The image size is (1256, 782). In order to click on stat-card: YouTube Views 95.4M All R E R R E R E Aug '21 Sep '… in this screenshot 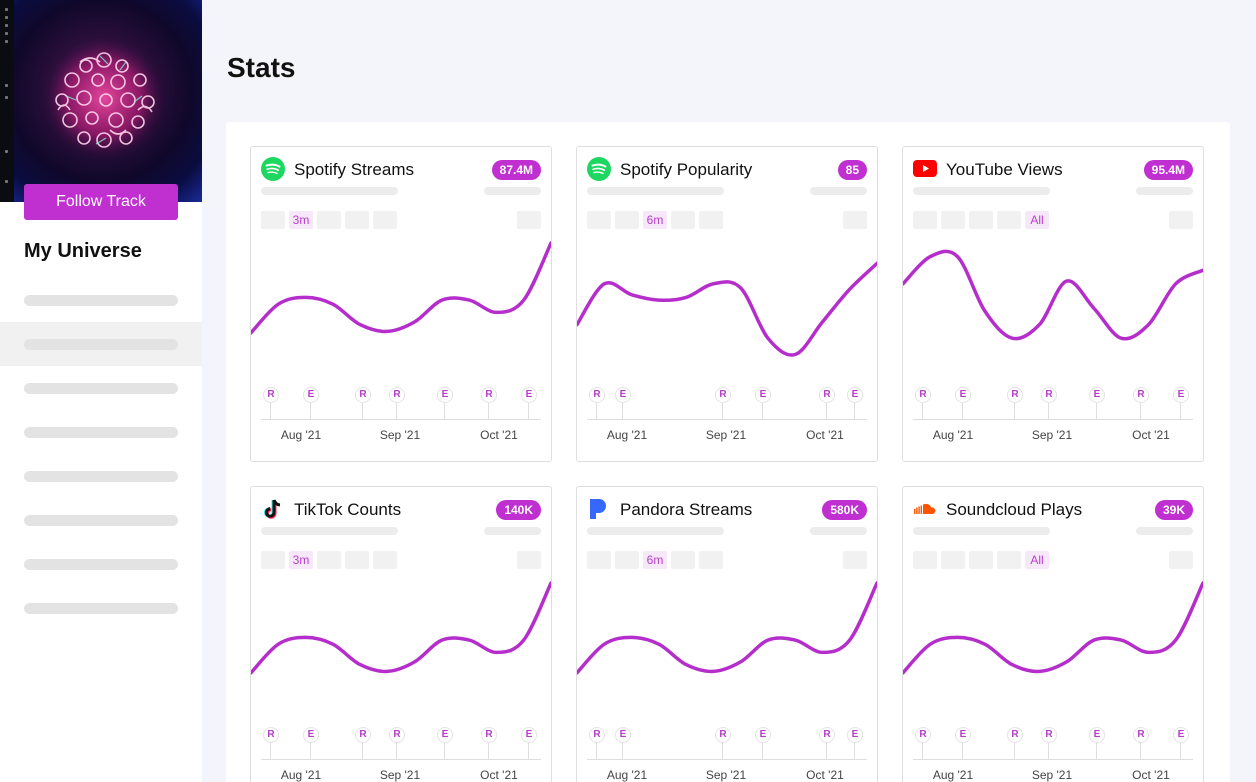, I will do `click(1053, 304)`.